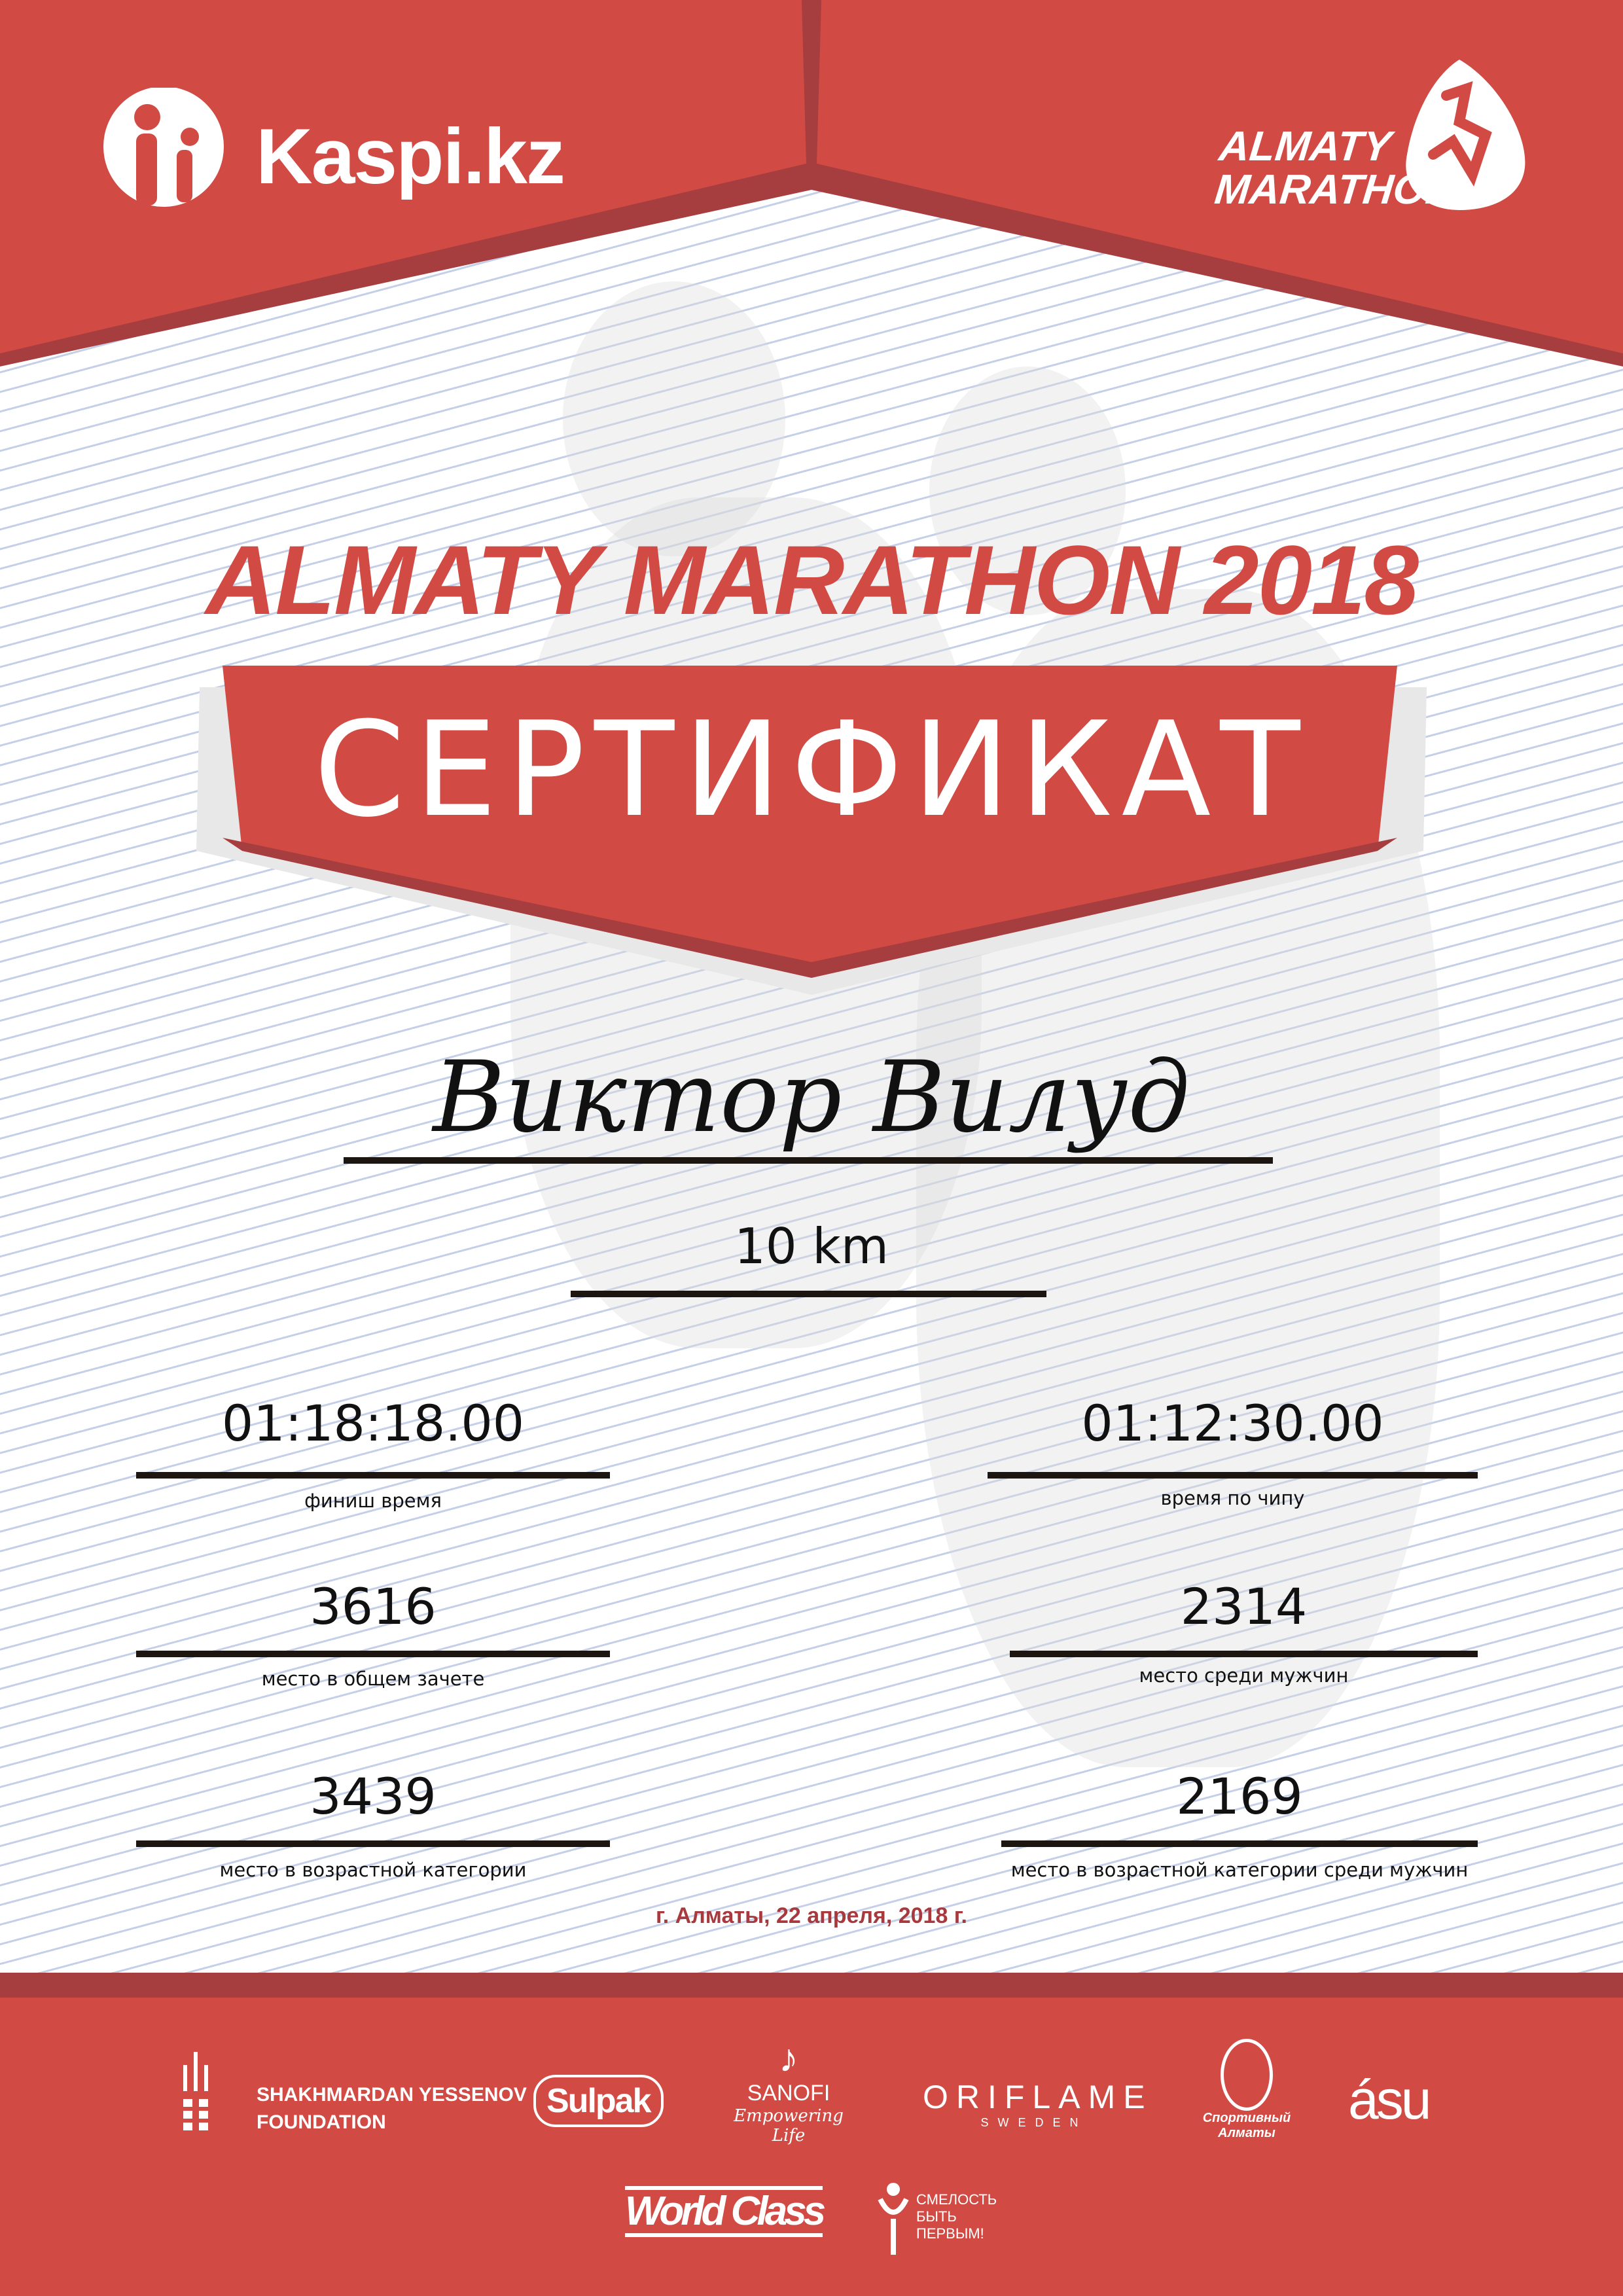 The image size is (1623, 2296). What do you see at coordinates (808, 1294) in the screenshot?
I see `distance-underline` at bounding box center [808, 1294].